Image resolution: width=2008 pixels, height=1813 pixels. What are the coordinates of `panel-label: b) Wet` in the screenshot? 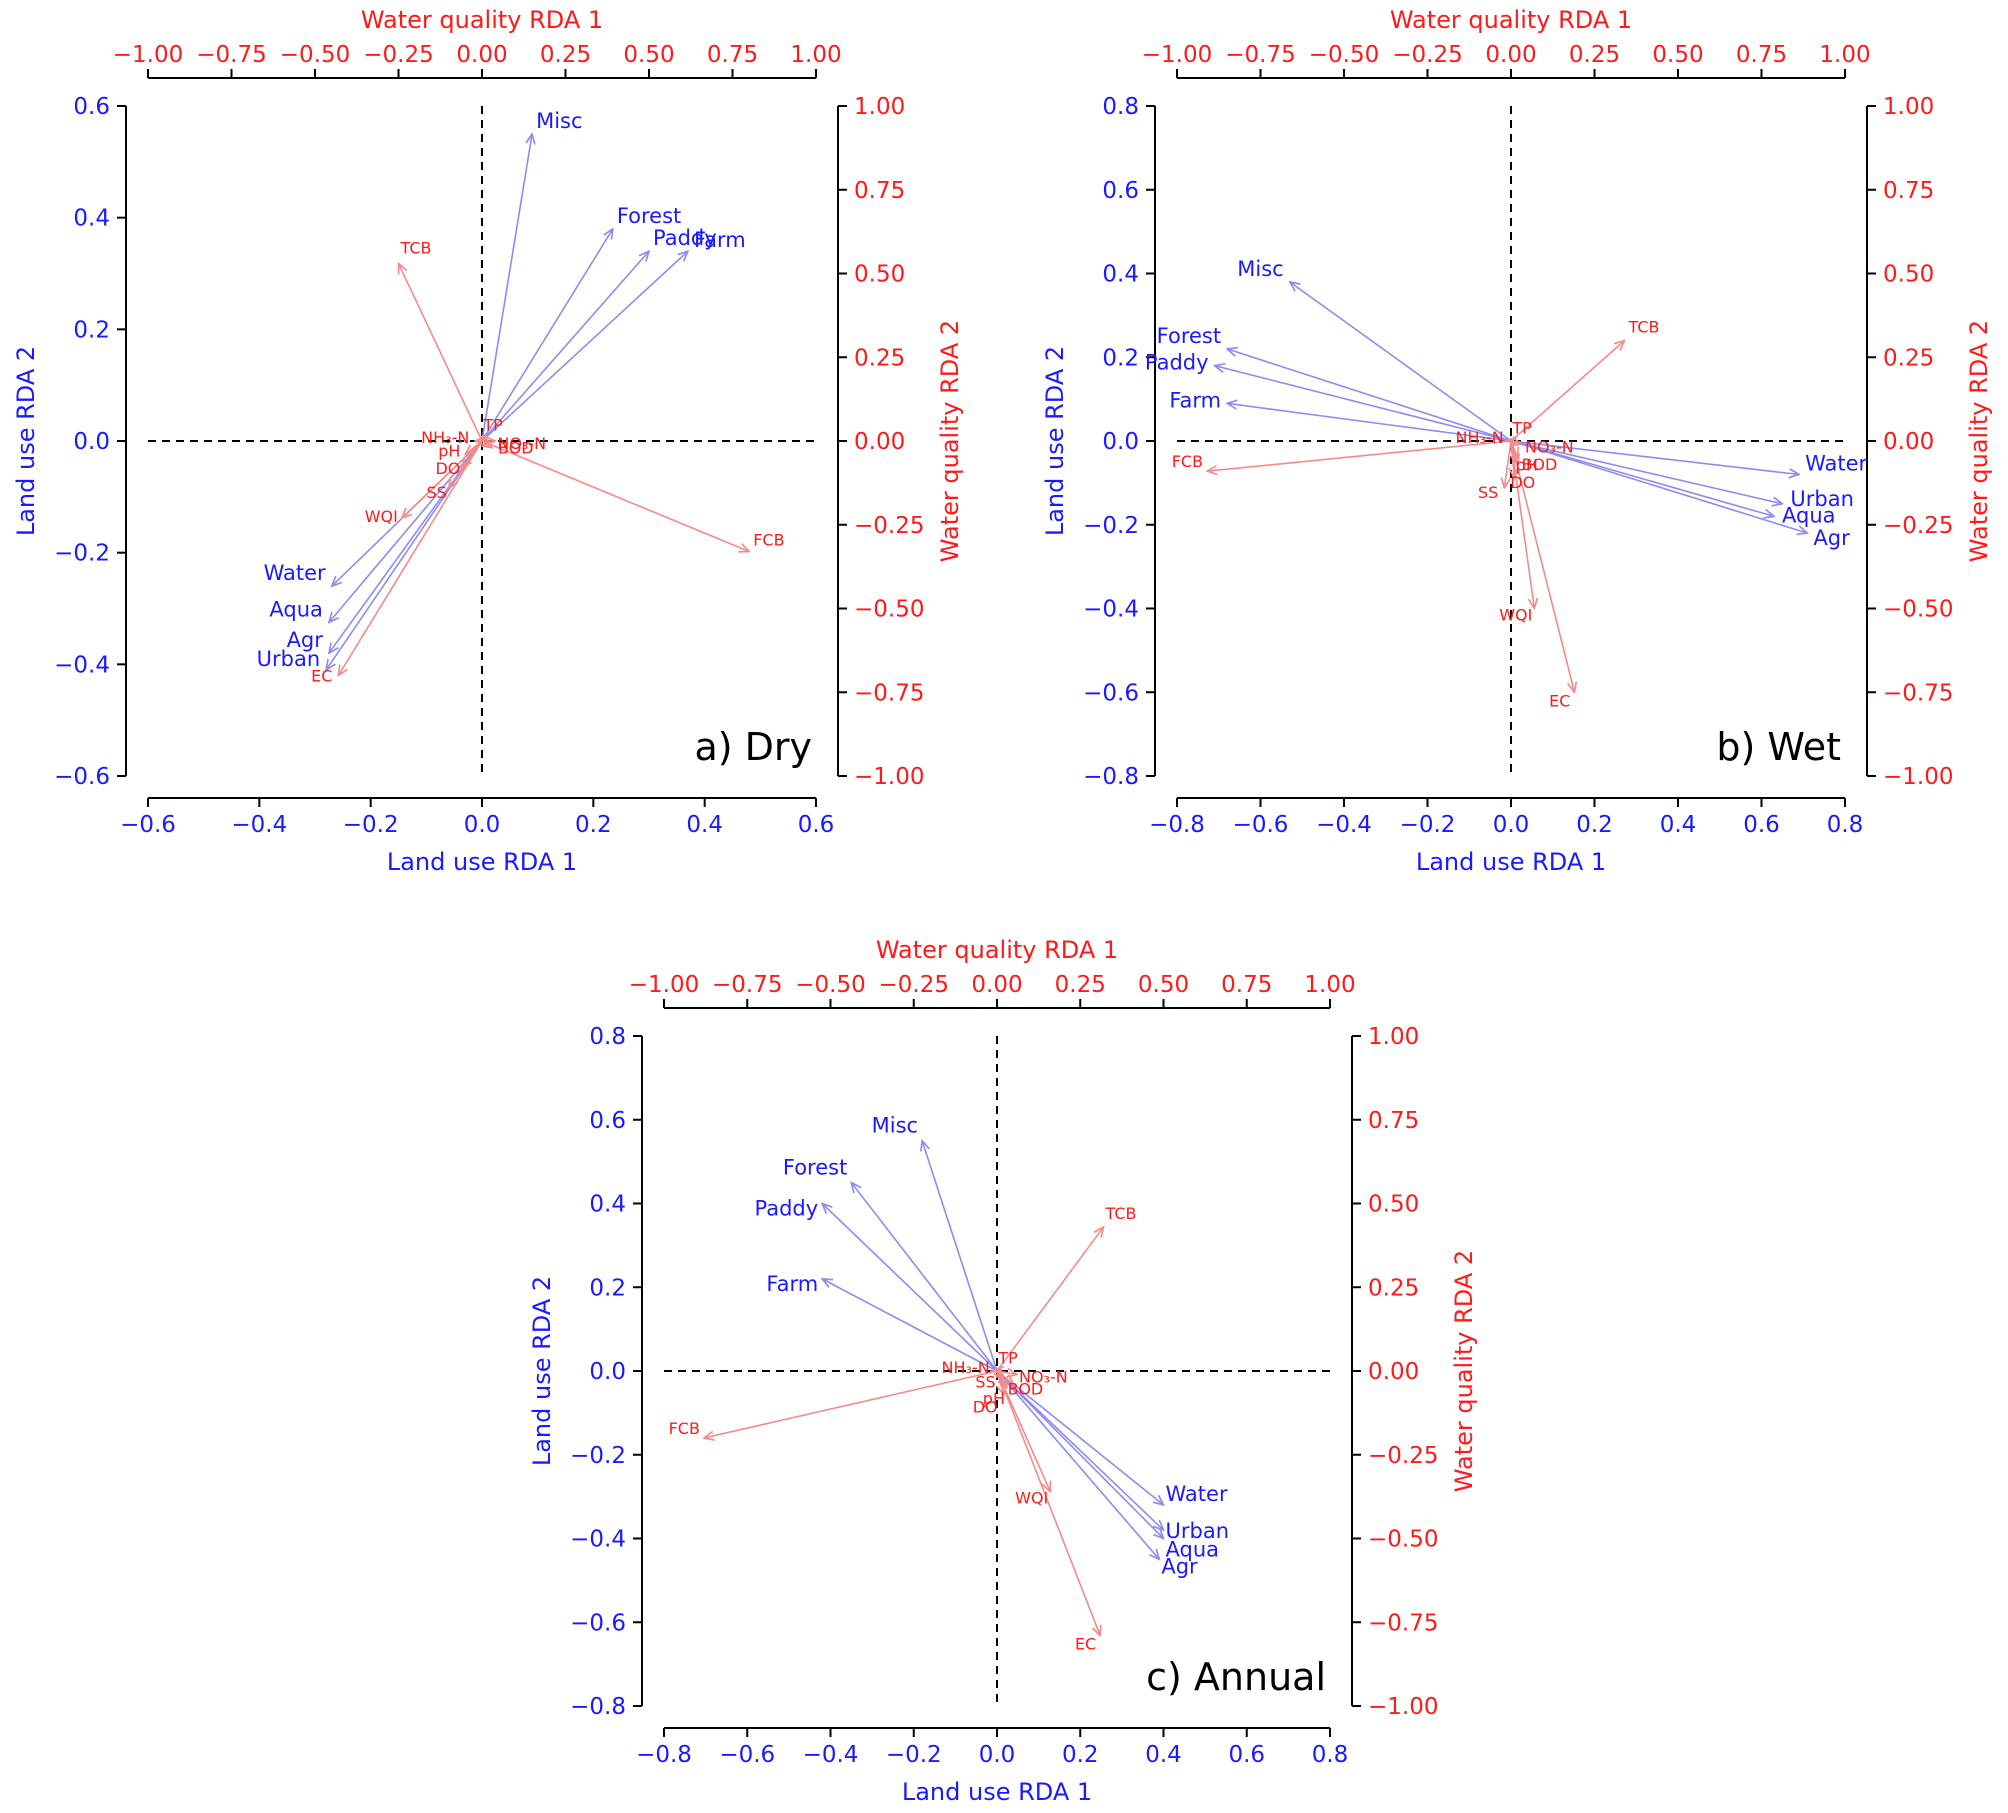 It's located at (1778, 747).